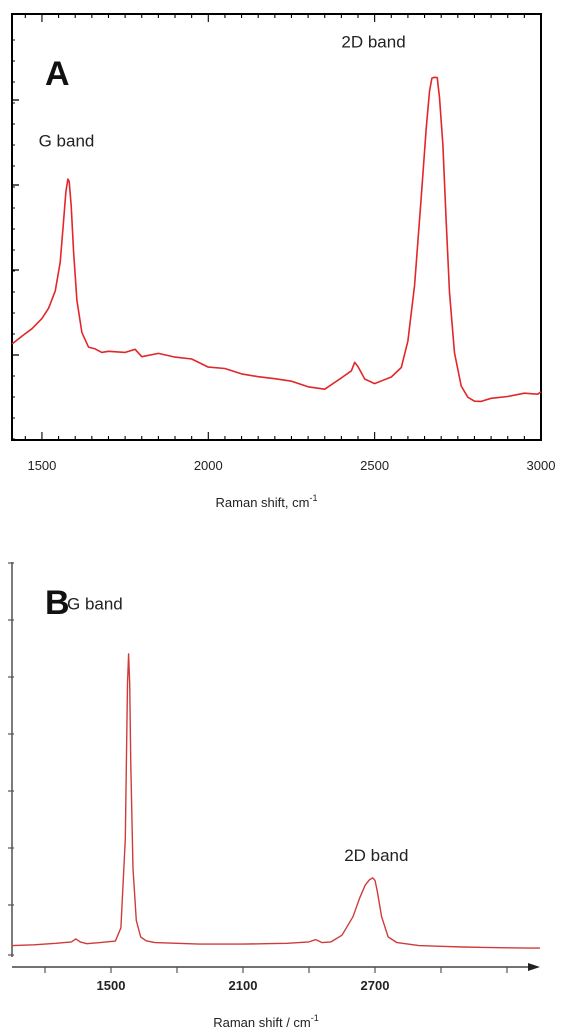  What do you see at coordinates (267, 501) in the screenshot?
I see `x-axis-label: Raman shift, cm-1` at bounding box center [267, 501].